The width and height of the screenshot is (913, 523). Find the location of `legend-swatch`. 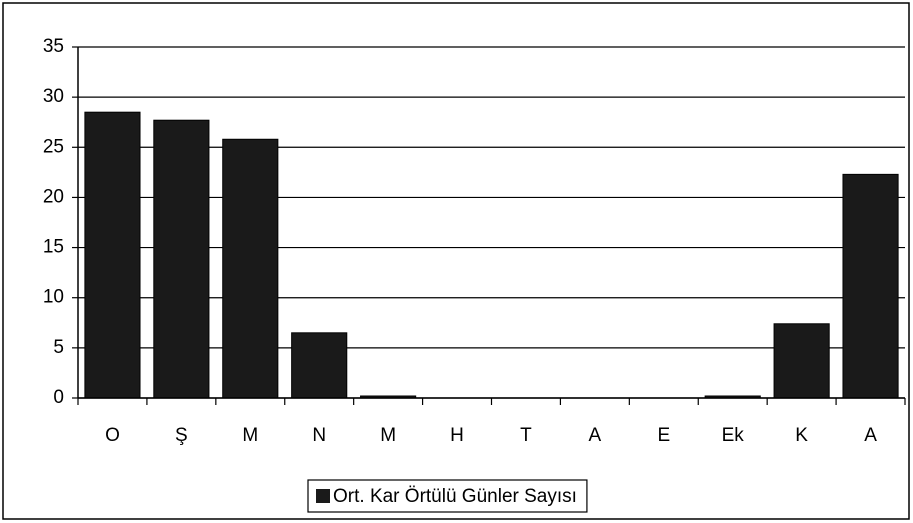

legend-swatch is located at coordinates (323, 496).